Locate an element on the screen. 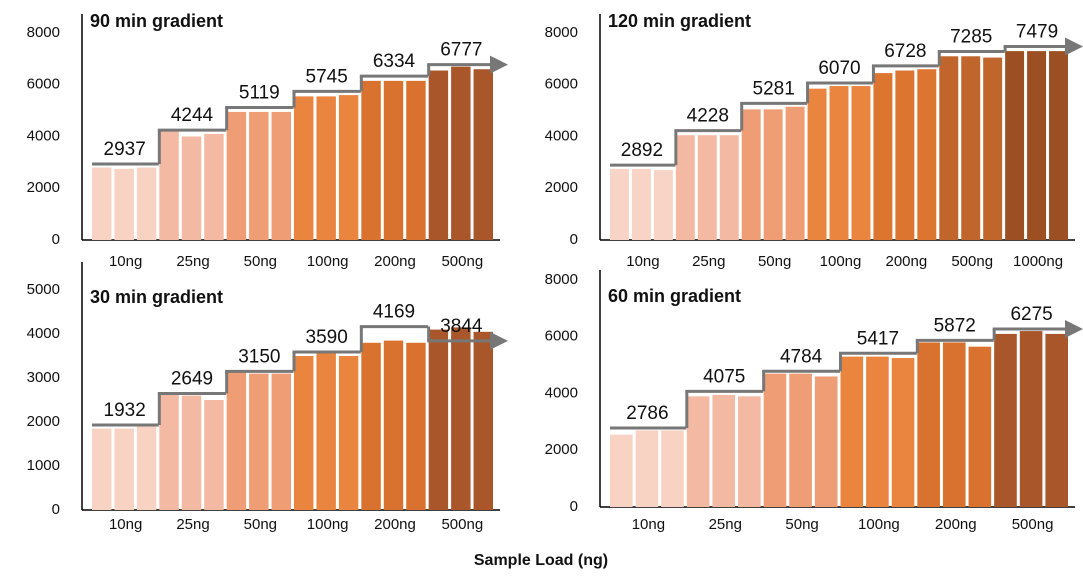 The image size is (1083, 581). step-label: 7285 is located at coordinates (971, 37).